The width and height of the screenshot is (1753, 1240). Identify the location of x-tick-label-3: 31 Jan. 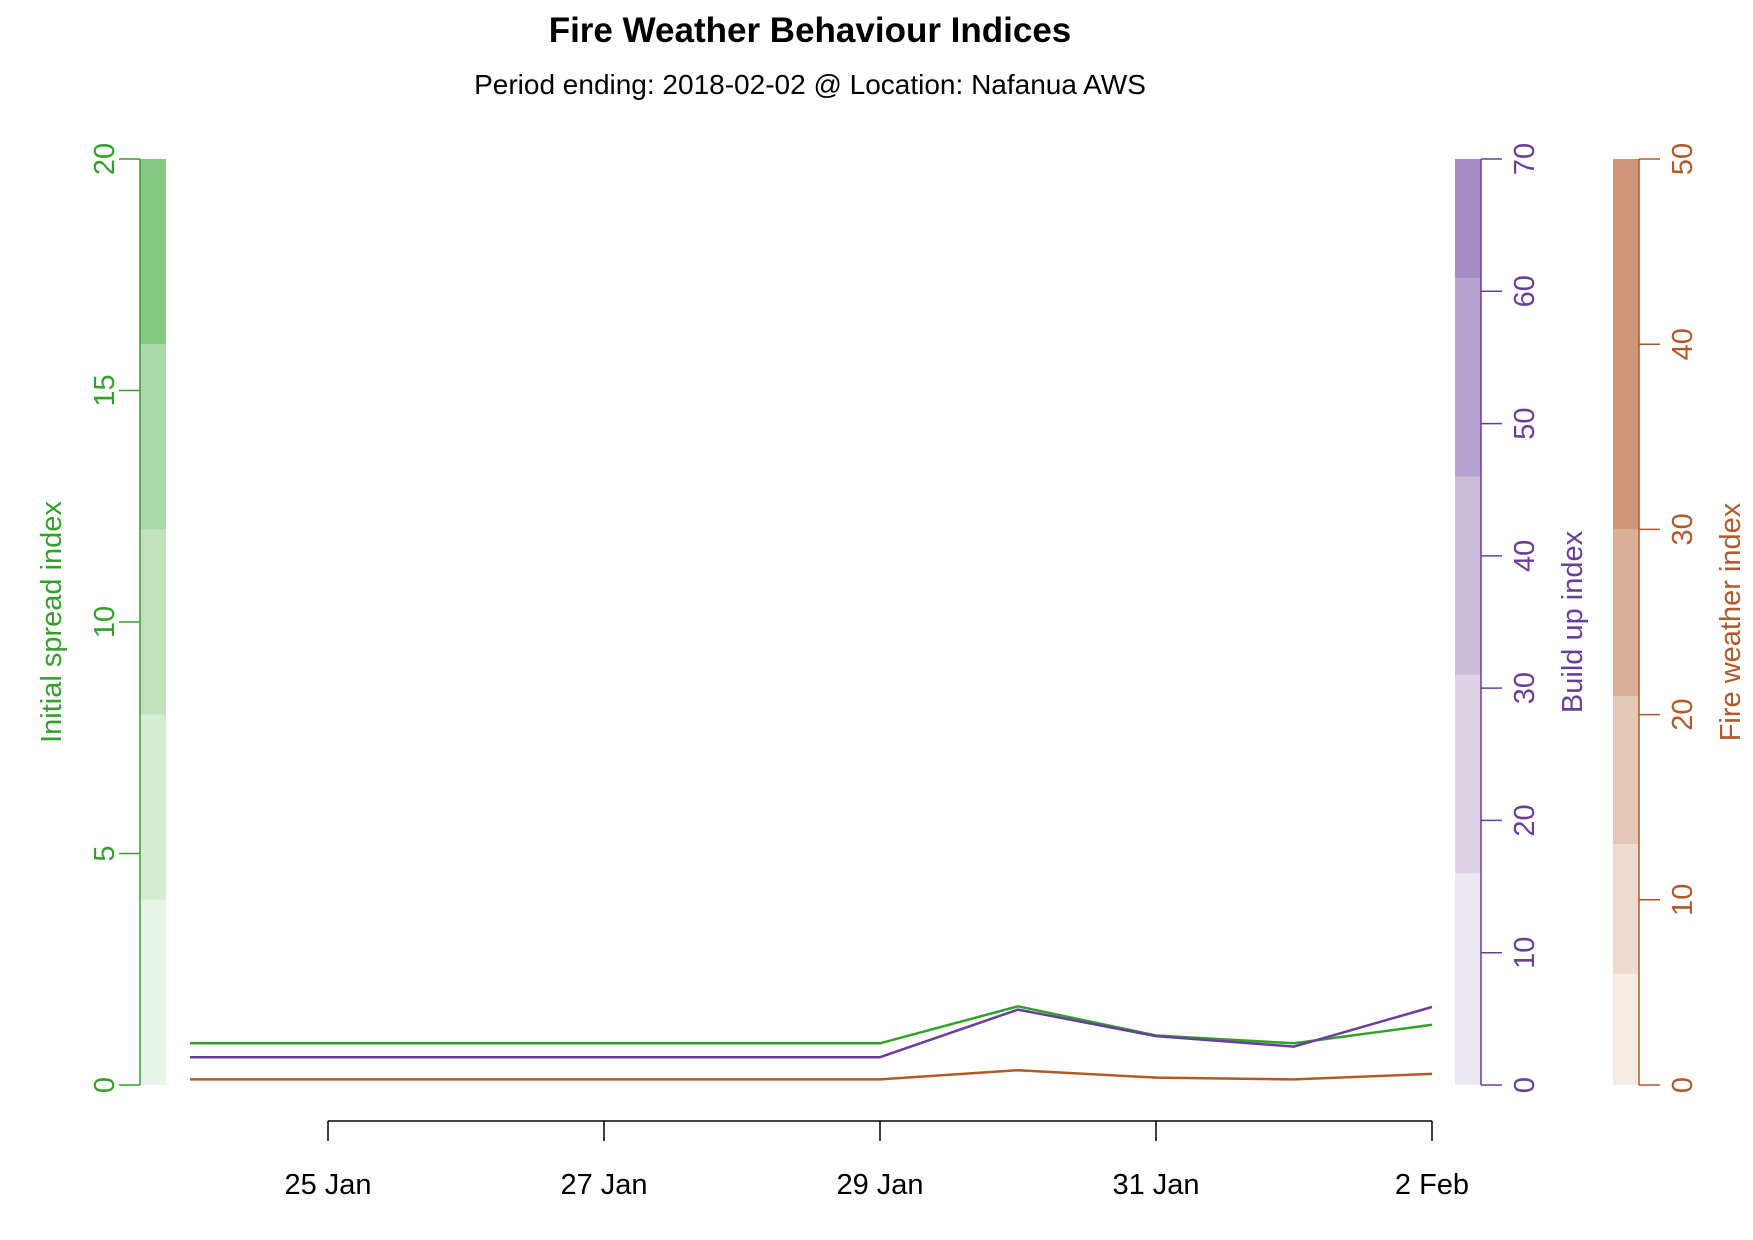
(1155, 1185).